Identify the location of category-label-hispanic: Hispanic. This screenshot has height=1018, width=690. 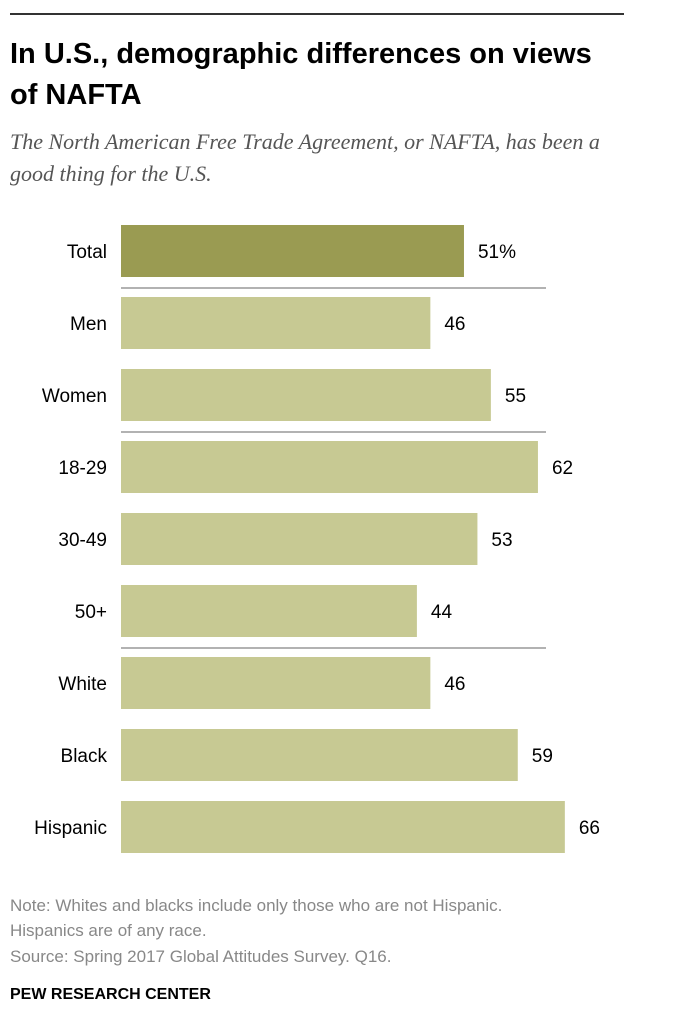
(70, 828).